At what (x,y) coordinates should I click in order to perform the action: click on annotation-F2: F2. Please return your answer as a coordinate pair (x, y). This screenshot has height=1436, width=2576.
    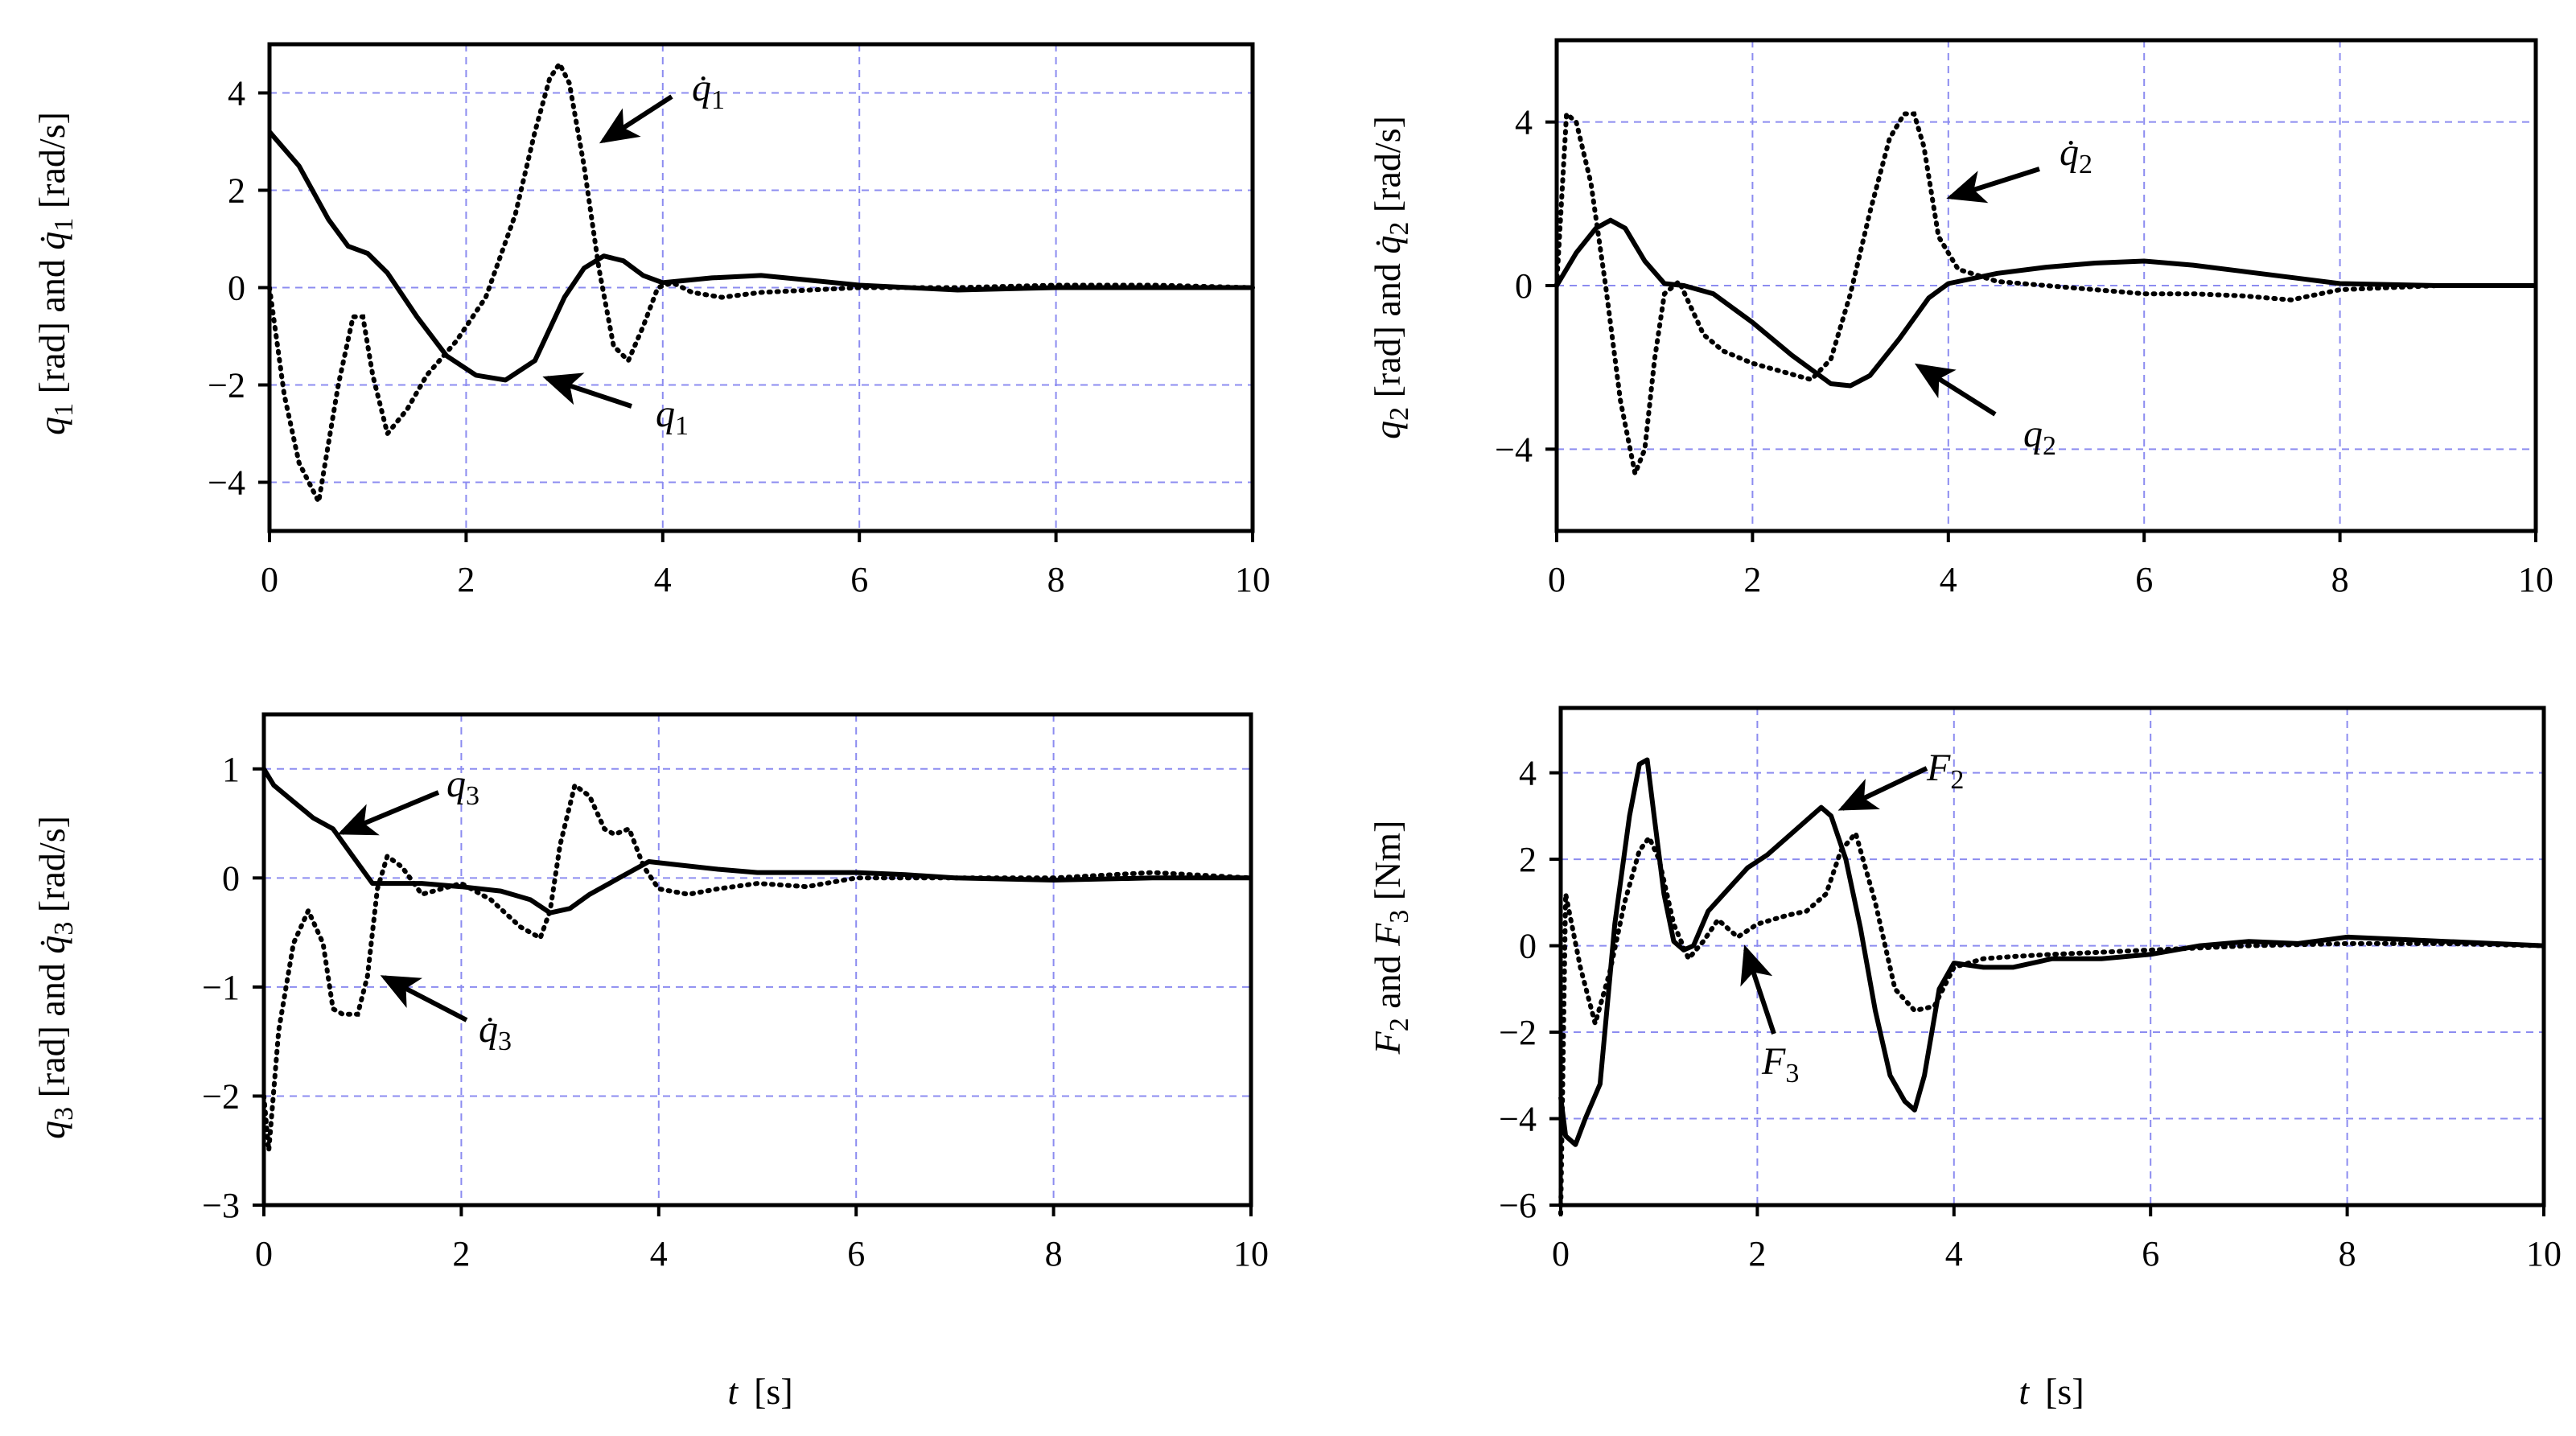
    Looking at the image, I should click on (1900, 779).